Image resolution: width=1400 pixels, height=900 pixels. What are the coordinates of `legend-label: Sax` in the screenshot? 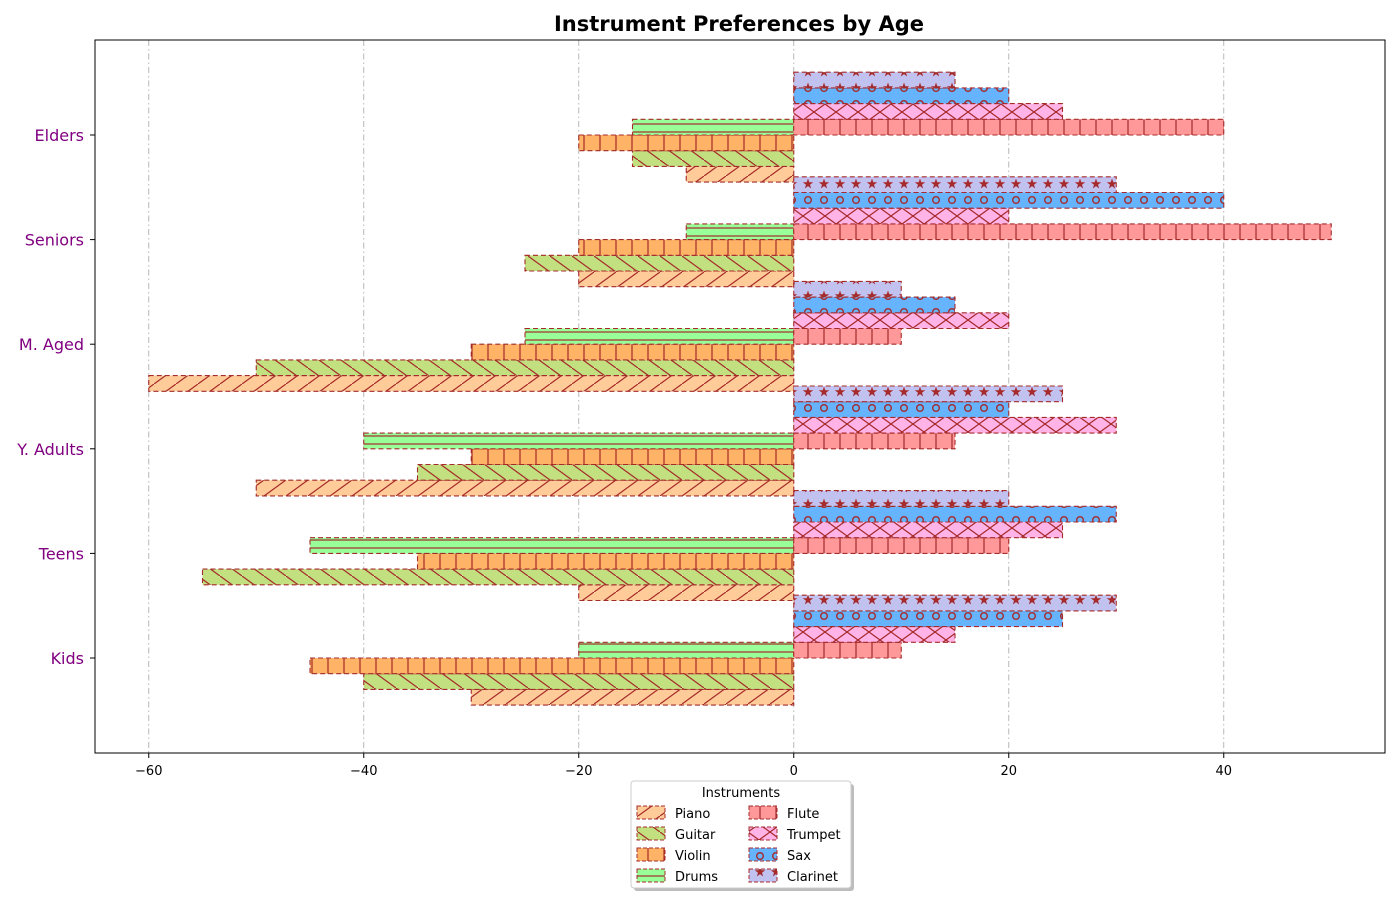 It's located at (799, 856).